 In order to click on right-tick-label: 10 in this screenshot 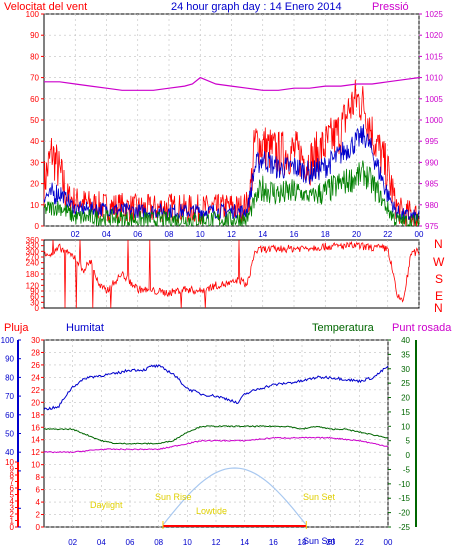, I will do `click(405, 426)`.